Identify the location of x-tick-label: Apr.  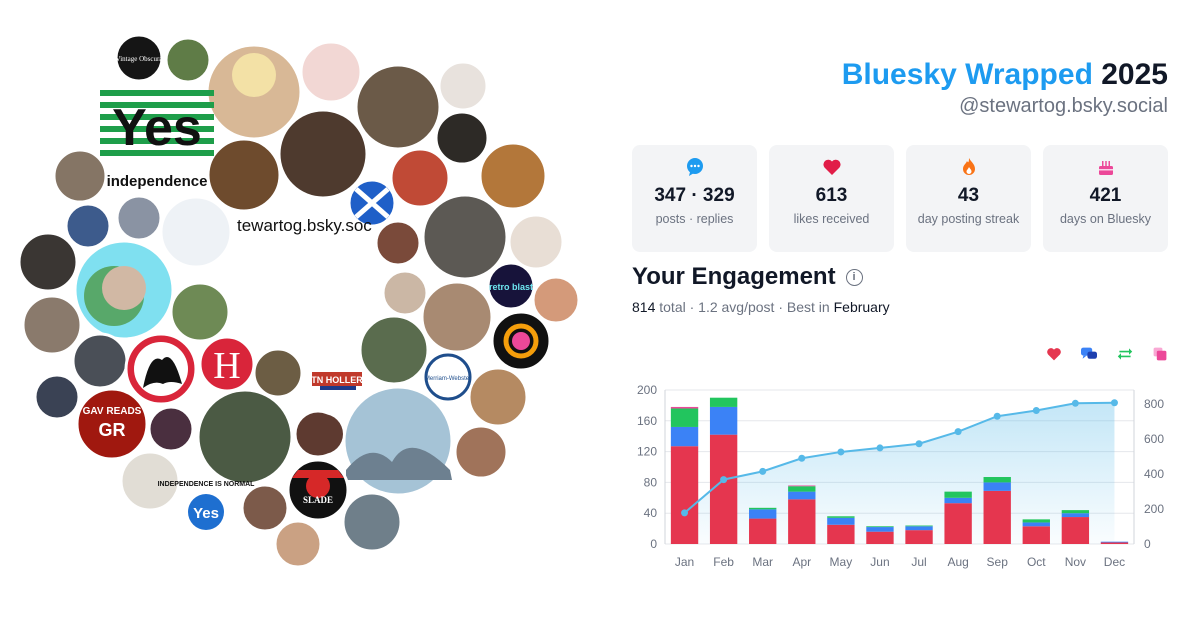
(801, 562).